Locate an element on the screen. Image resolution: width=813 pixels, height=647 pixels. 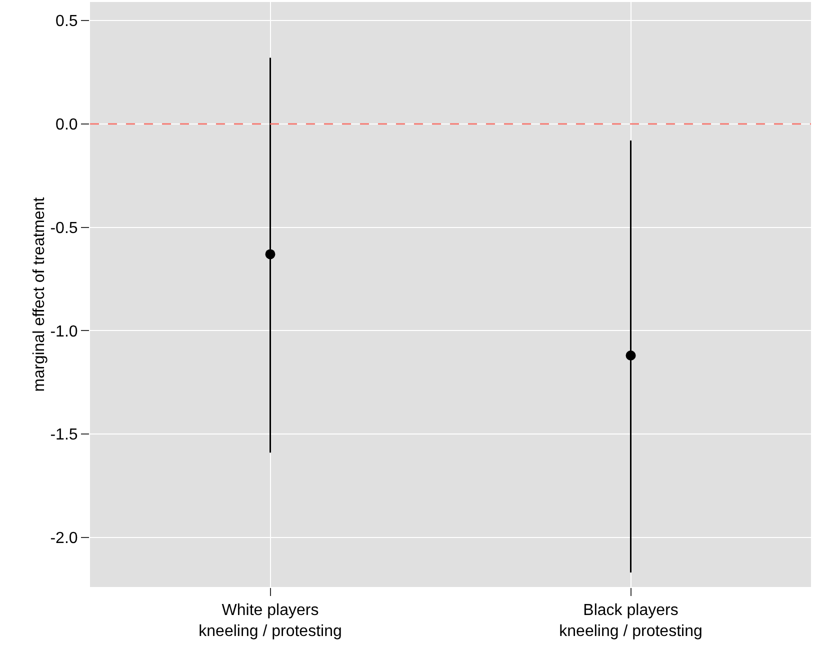
y-tick-label: -0.5 is located at coordinates (64, 228).